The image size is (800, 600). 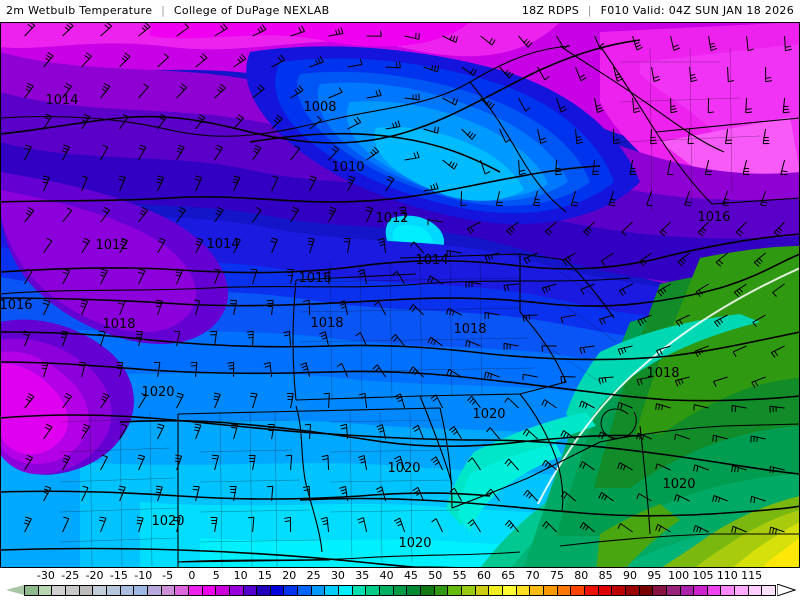 What do you see at coordinates (679, 575) in the screenshot?
I see `colorbar-tick-label: 100` at bounding box center [679, 575].